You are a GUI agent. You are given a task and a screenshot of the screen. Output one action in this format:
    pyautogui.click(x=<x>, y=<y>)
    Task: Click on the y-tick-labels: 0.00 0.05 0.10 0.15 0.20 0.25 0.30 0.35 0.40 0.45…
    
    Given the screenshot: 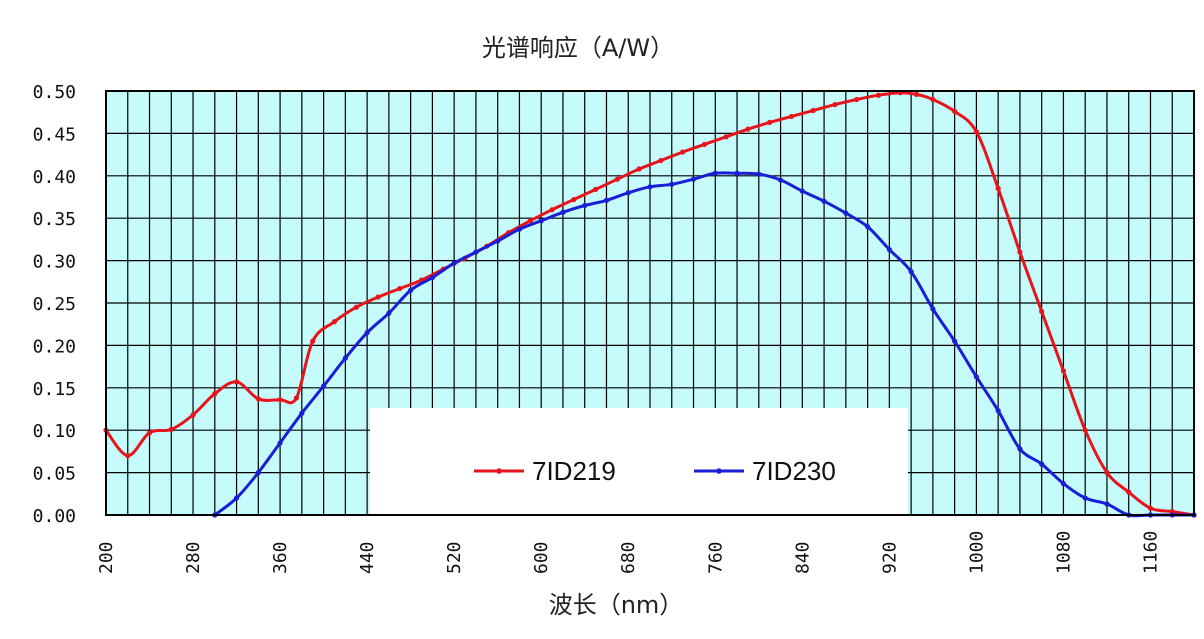 What is the action you would take?
    pyautogui.click(x=54, y=304)
    